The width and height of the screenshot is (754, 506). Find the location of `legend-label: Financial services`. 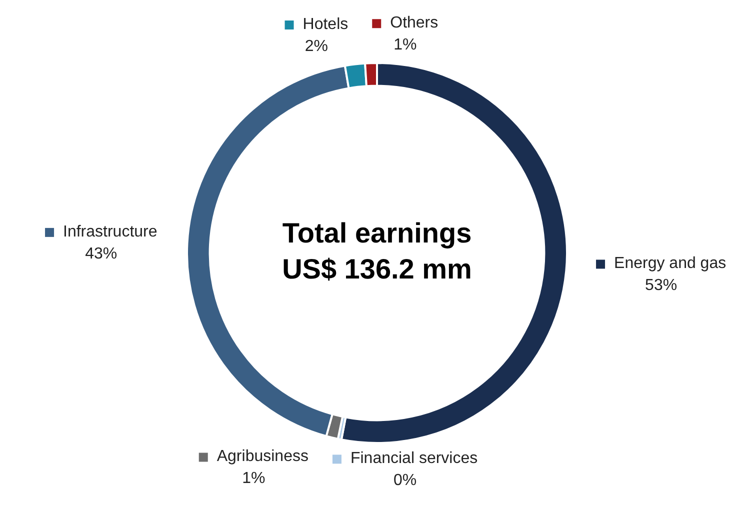

legend-label: Financial services is located at coordinates (414, 459).